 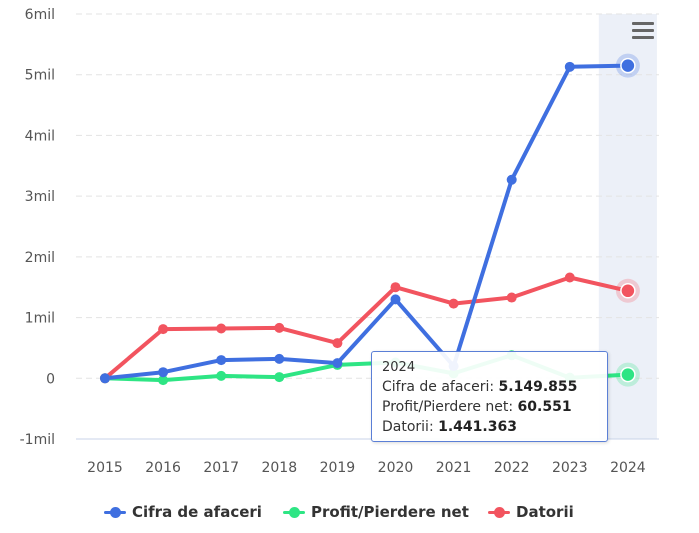 What do you see at coordinates (642, 30) in the screenshot?
I see `chart-menu-button` at bounding box center [642, 30].